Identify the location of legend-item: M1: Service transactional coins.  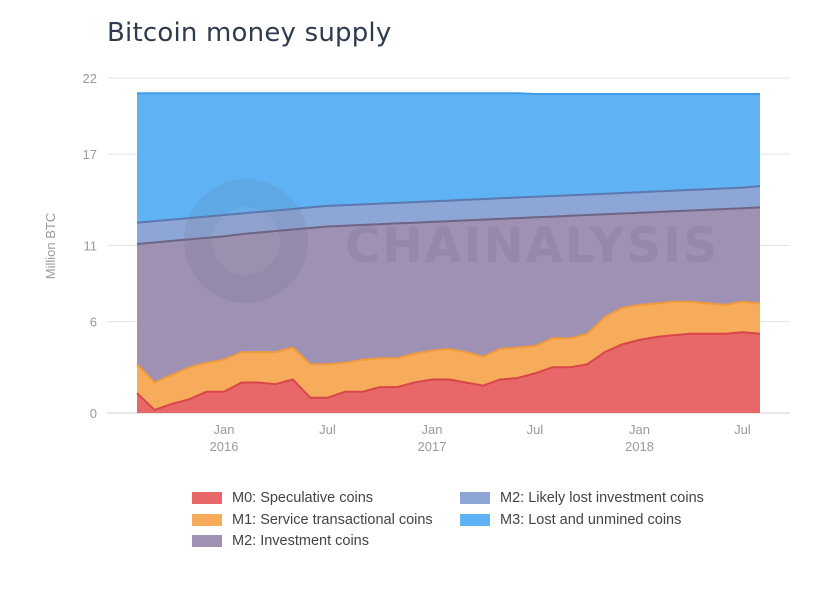
(312, 520).